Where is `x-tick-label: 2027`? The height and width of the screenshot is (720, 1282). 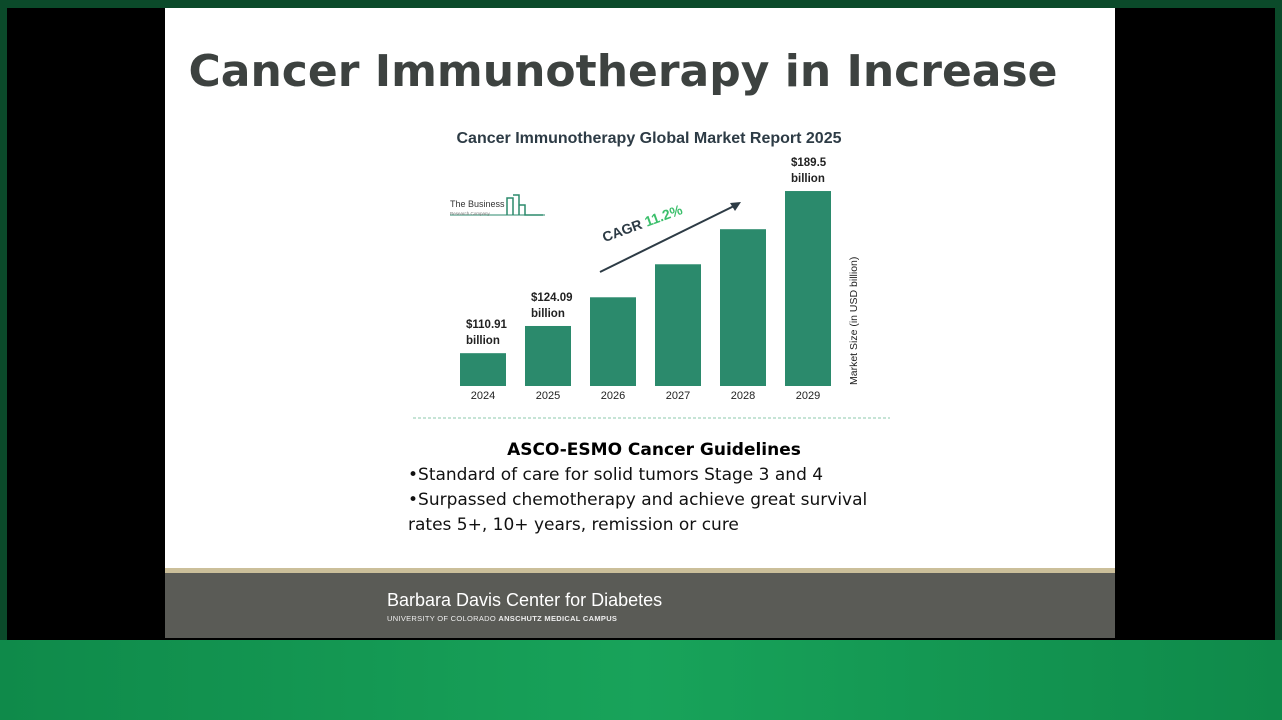
x-tick-label: 2027 is located at coordinates (678, 396).